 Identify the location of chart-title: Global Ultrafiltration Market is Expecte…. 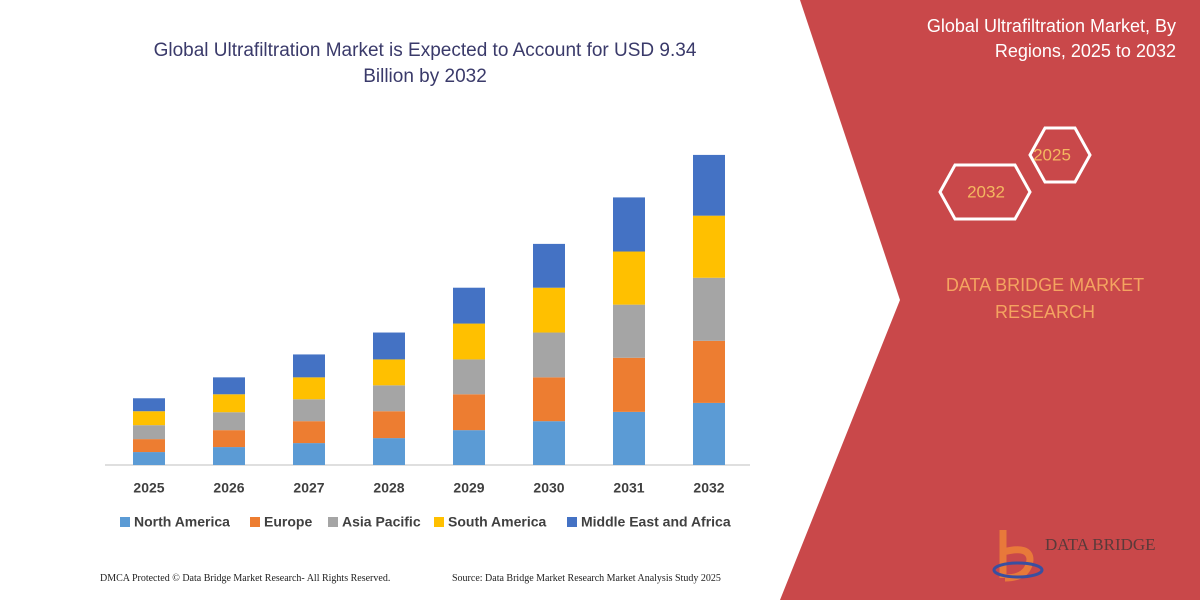
(425, 63).